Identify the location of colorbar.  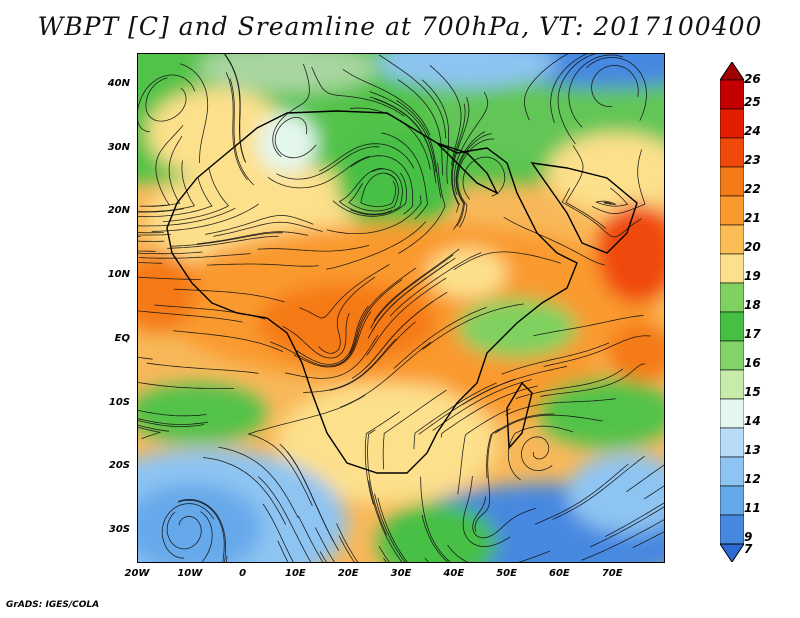
(732, 312).